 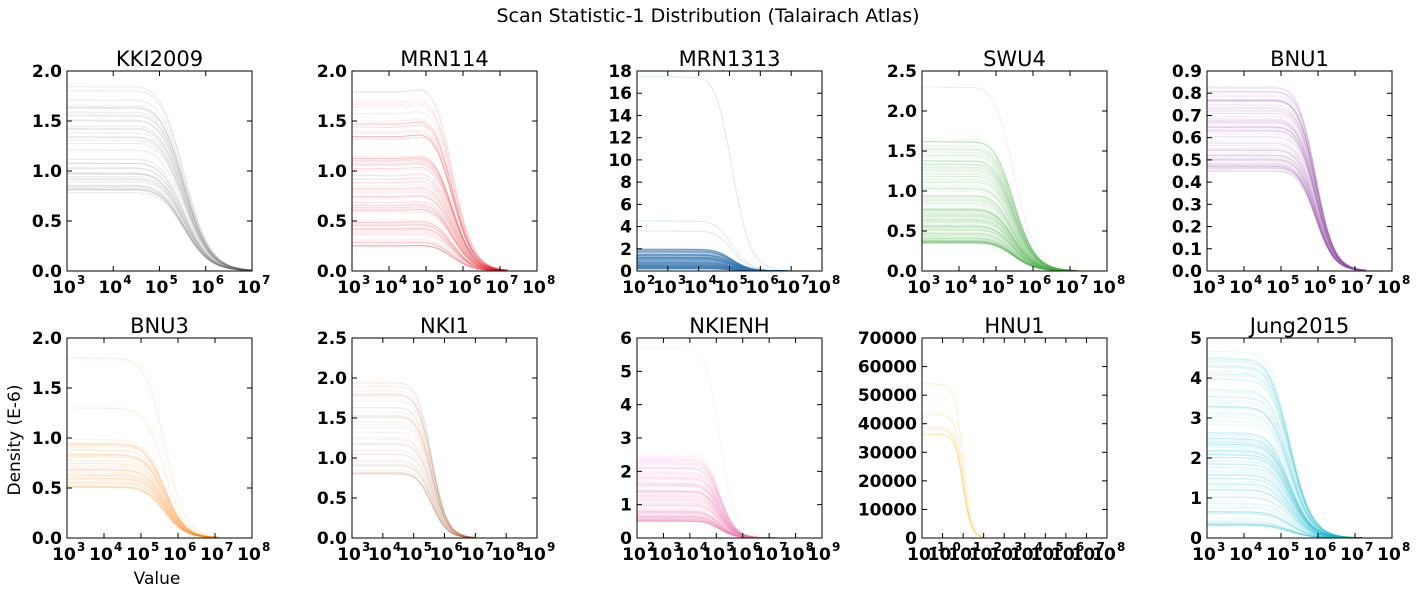 I want to click on y-tick-label: 30000, so click(x=887, y=453).